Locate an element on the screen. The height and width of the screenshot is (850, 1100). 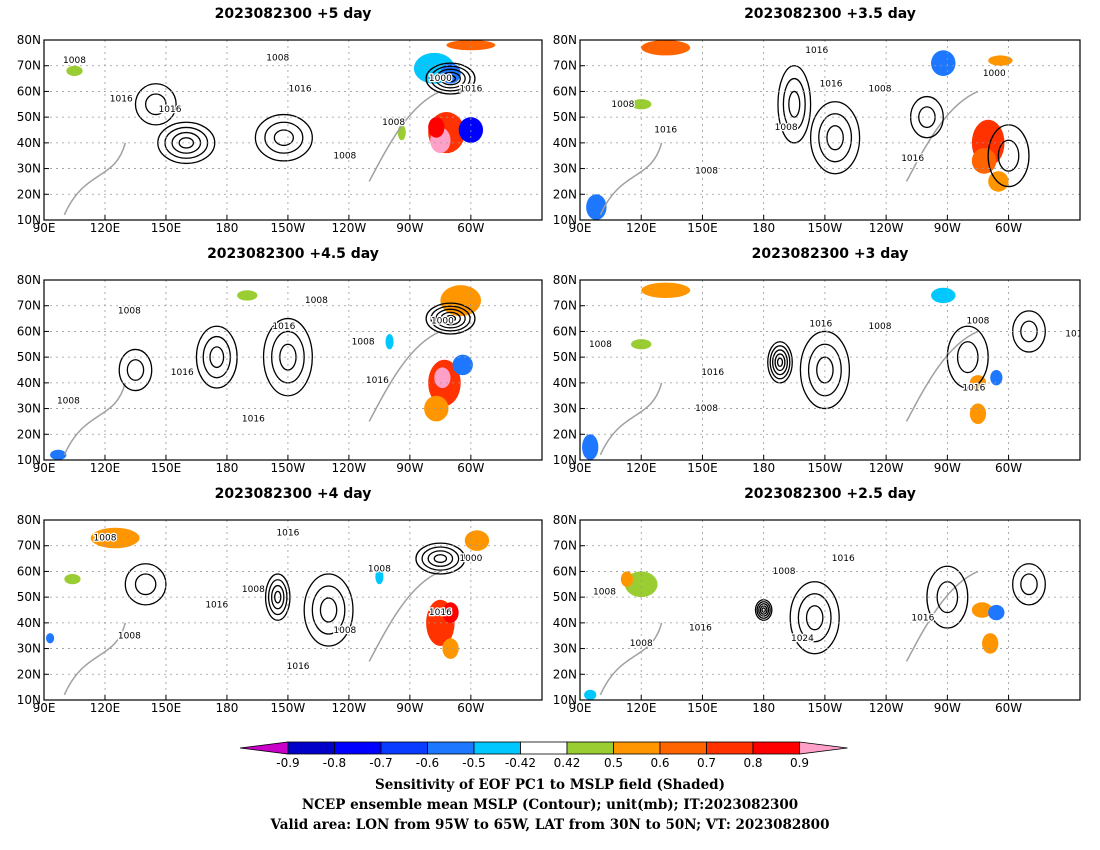
lon-tick-label: 60W is located at coordinates (1008, 708).